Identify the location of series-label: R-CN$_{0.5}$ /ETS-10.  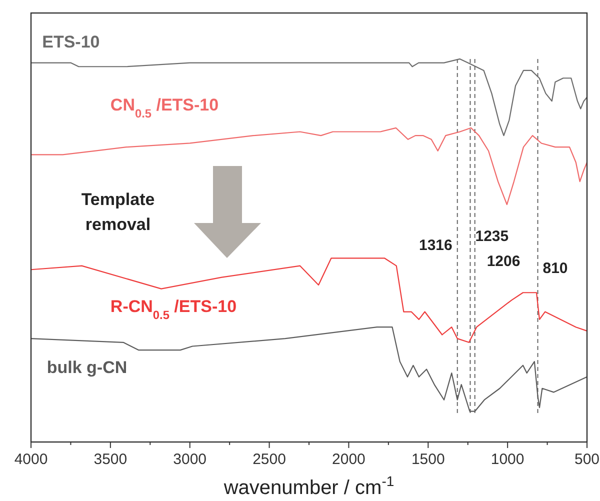
(173, 309).